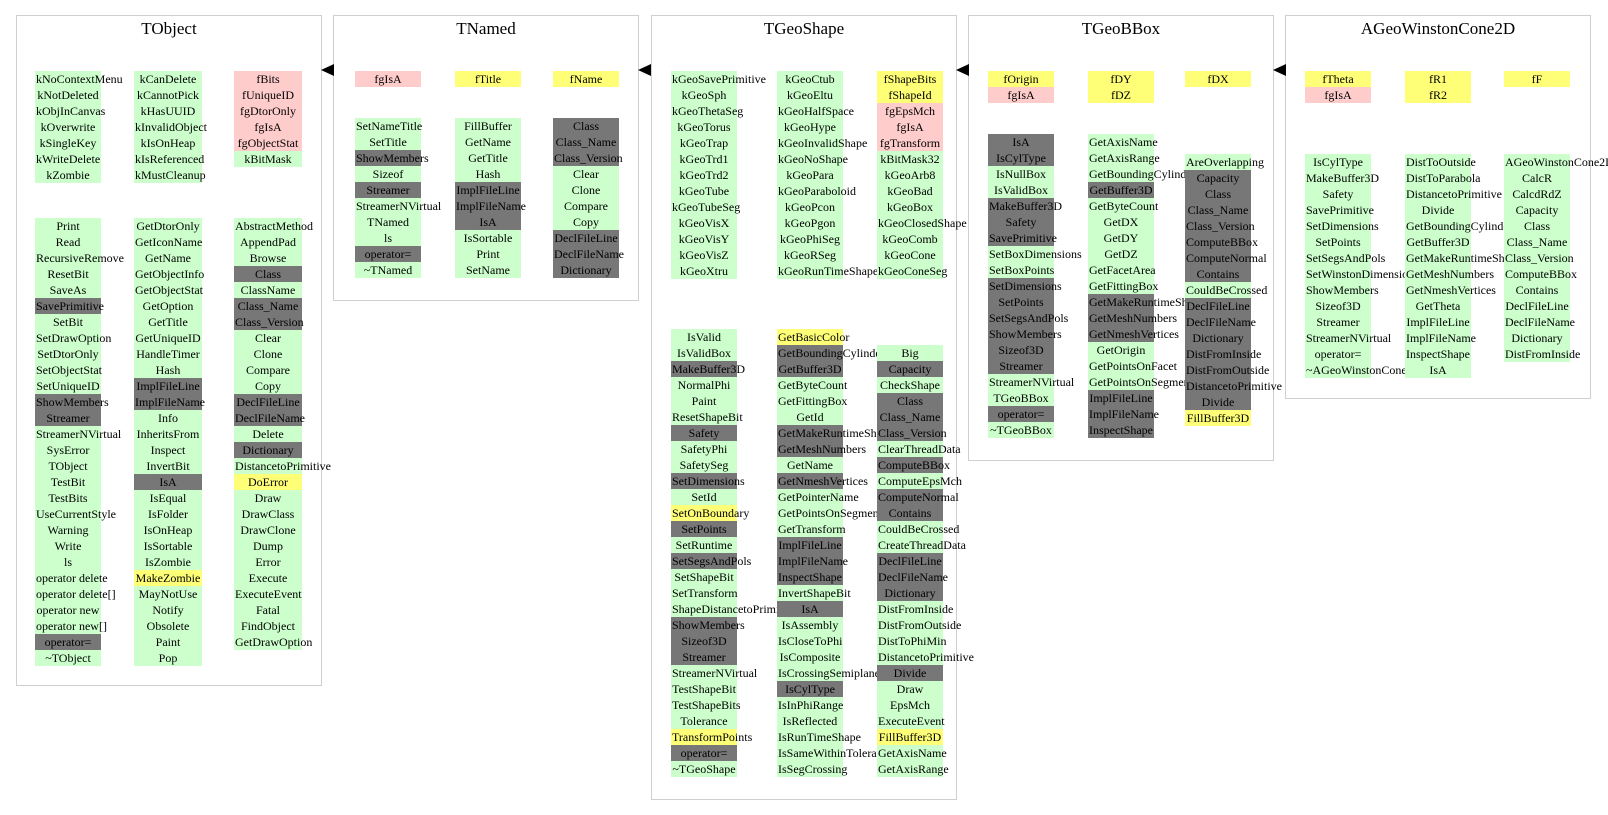 This screenshot has height=815, width=1608. Describe the element at coordinates (68, 658) in the screenshot. I see `member-tobject: ~TObject` at that location.